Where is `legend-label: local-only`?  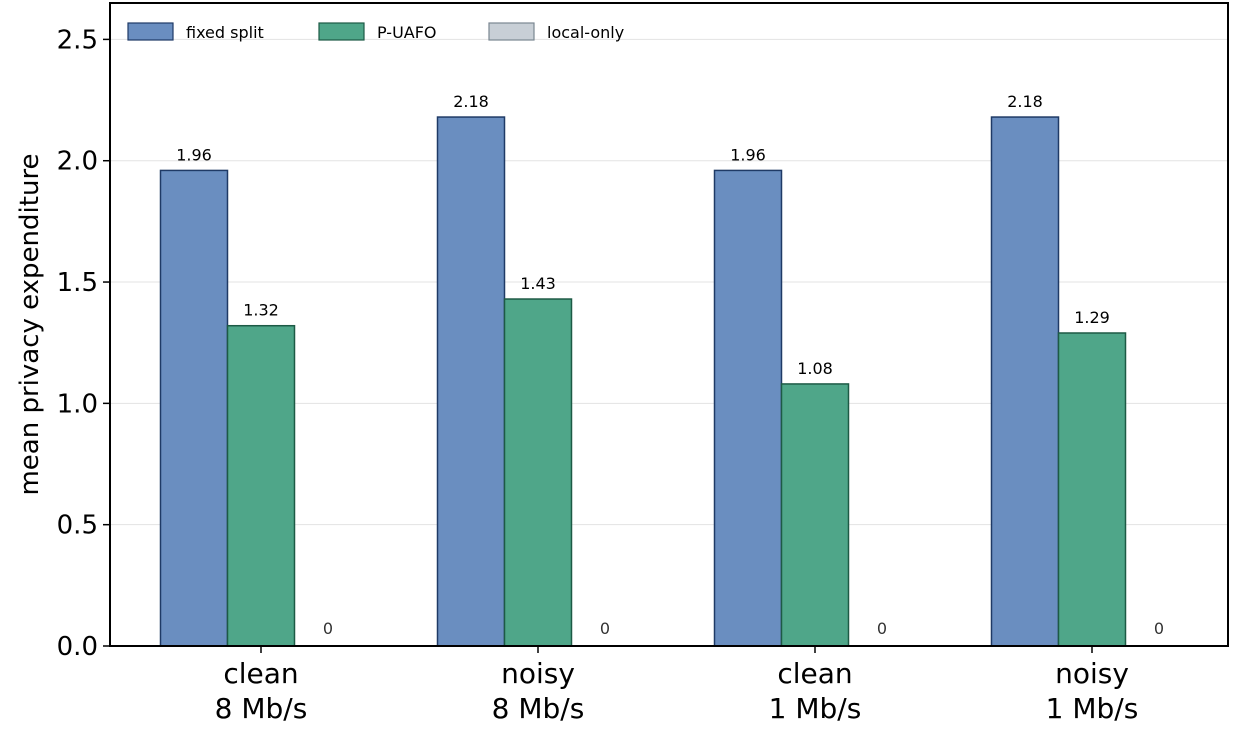 legend-label: local-only is located at coordinates (585, 32).